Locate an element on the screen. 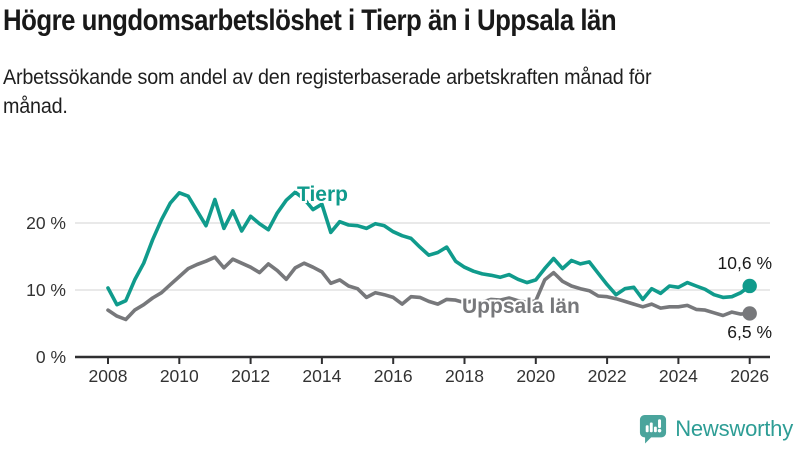 The width and height of the screenshot is (800, 450). newsworthy-logo: Newsworthy is located at coordinates (716, 429).